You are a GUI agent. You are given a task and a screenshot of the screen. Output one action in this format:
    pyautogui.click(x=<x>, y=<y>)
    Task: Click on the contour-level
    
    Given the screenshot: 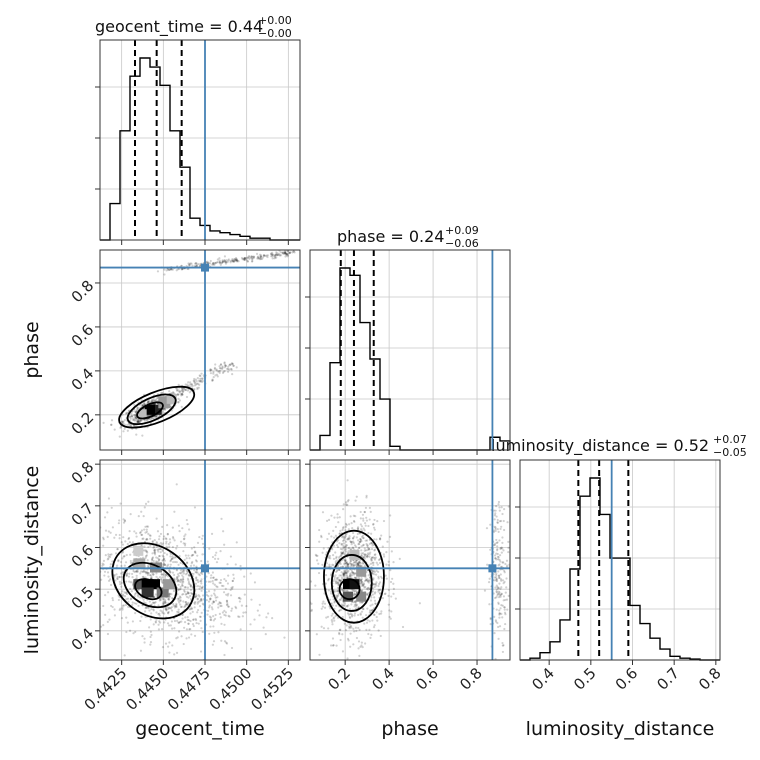 What is the action you would take?
    pyautogui.click(x=150, y=410)
    